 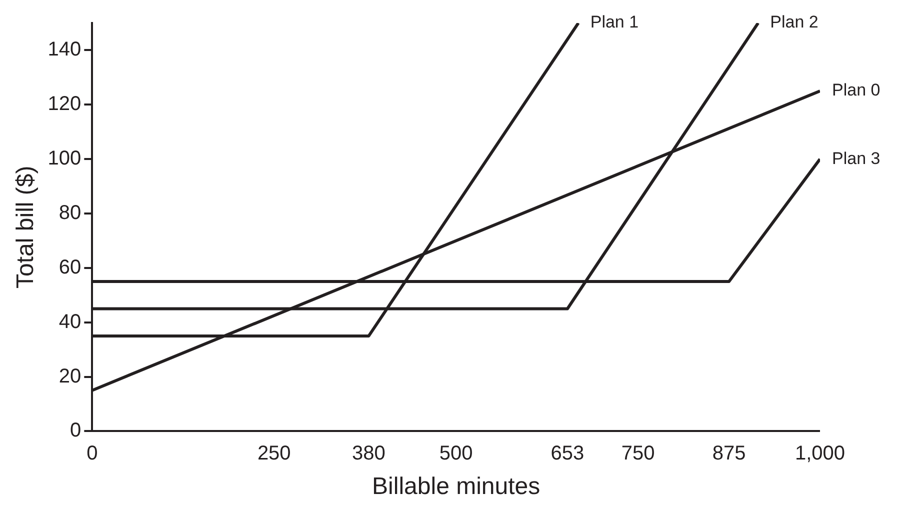 What do you see at coordinates (614, 22) in the screenshot?
I see `series-label: Plan 1` at bounding box center [614, 22].